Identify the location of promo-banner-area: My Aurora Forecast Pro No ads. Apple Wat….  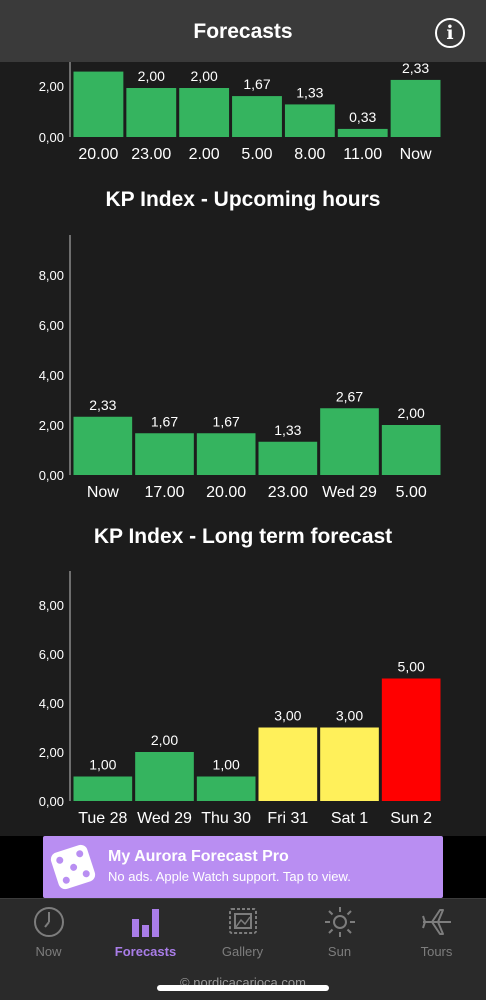
(243, 867).